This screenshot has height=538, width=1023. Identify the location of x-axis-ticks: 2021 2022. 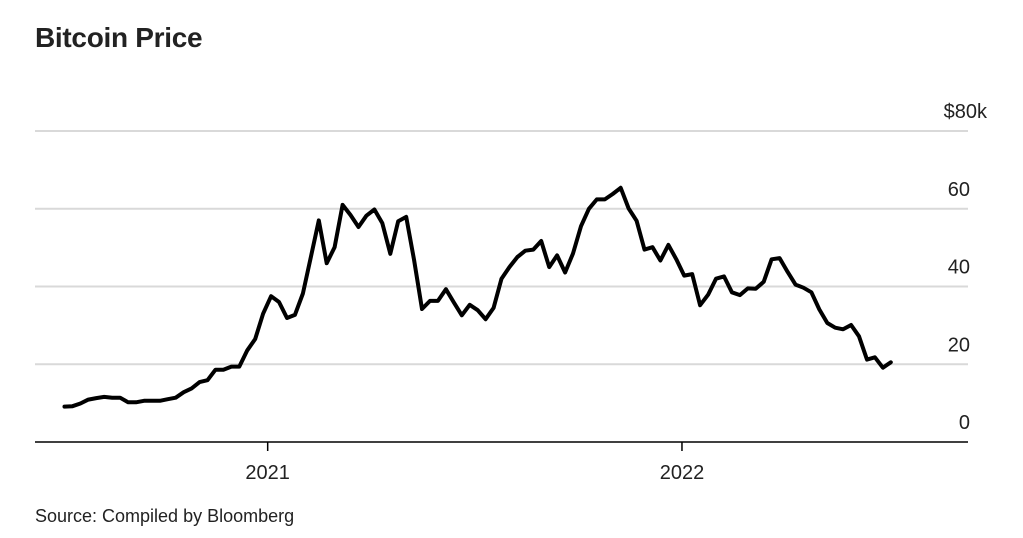
(474, 463).